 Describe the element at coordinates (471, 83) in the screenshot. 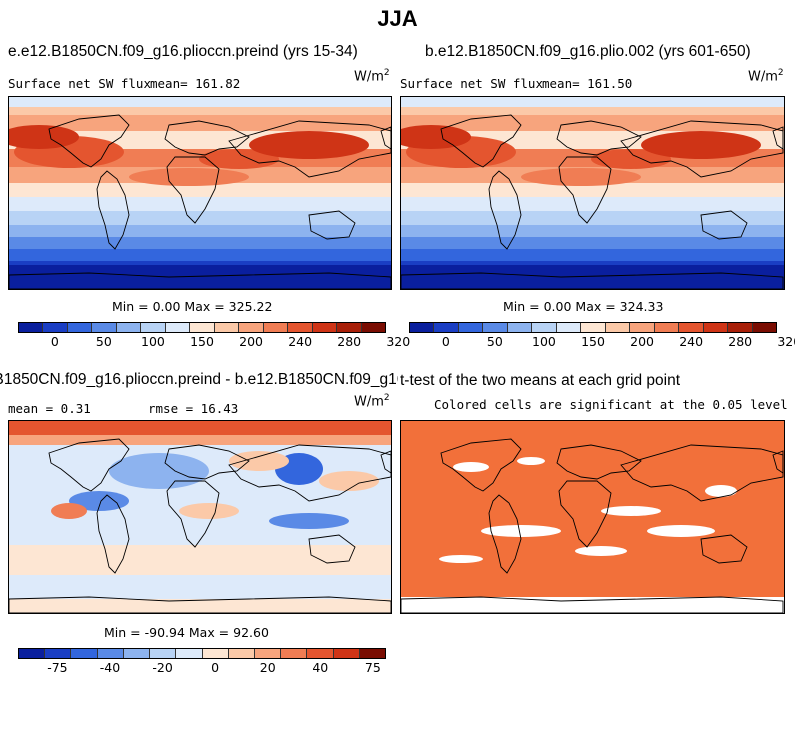

I see `panel2-subtitle: Surface net SW flux` at that location.